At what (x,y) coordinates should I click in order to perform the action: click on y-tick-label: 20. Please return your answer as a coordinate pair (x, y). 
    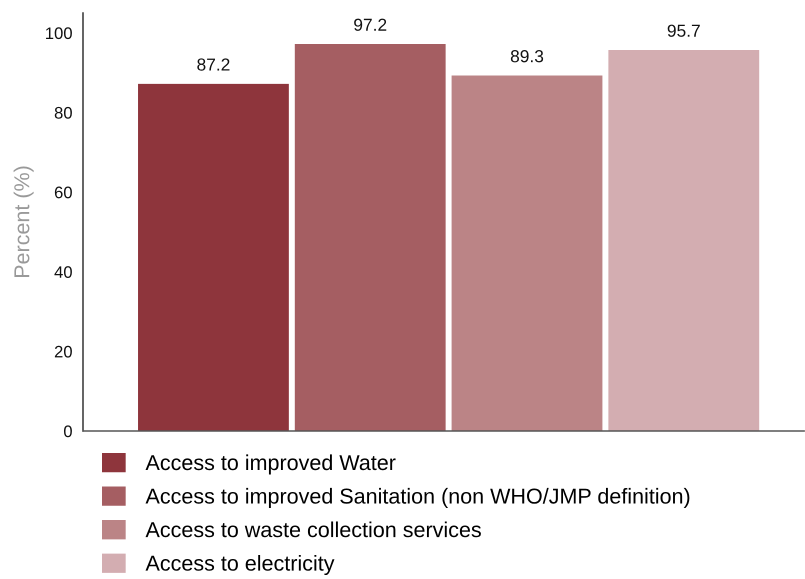
    Looking at the image, I should click on (63, 352).